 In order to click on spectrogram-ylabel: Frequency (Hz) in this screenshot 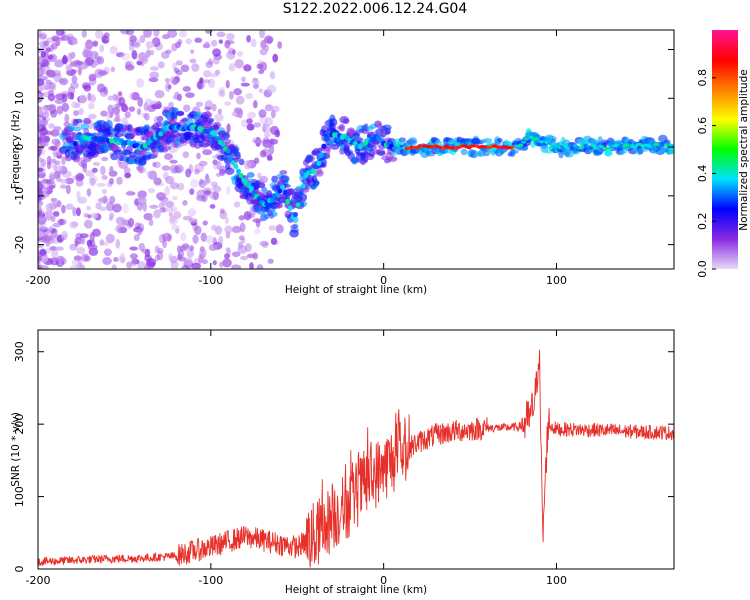, I will do `click(16, 149)`.